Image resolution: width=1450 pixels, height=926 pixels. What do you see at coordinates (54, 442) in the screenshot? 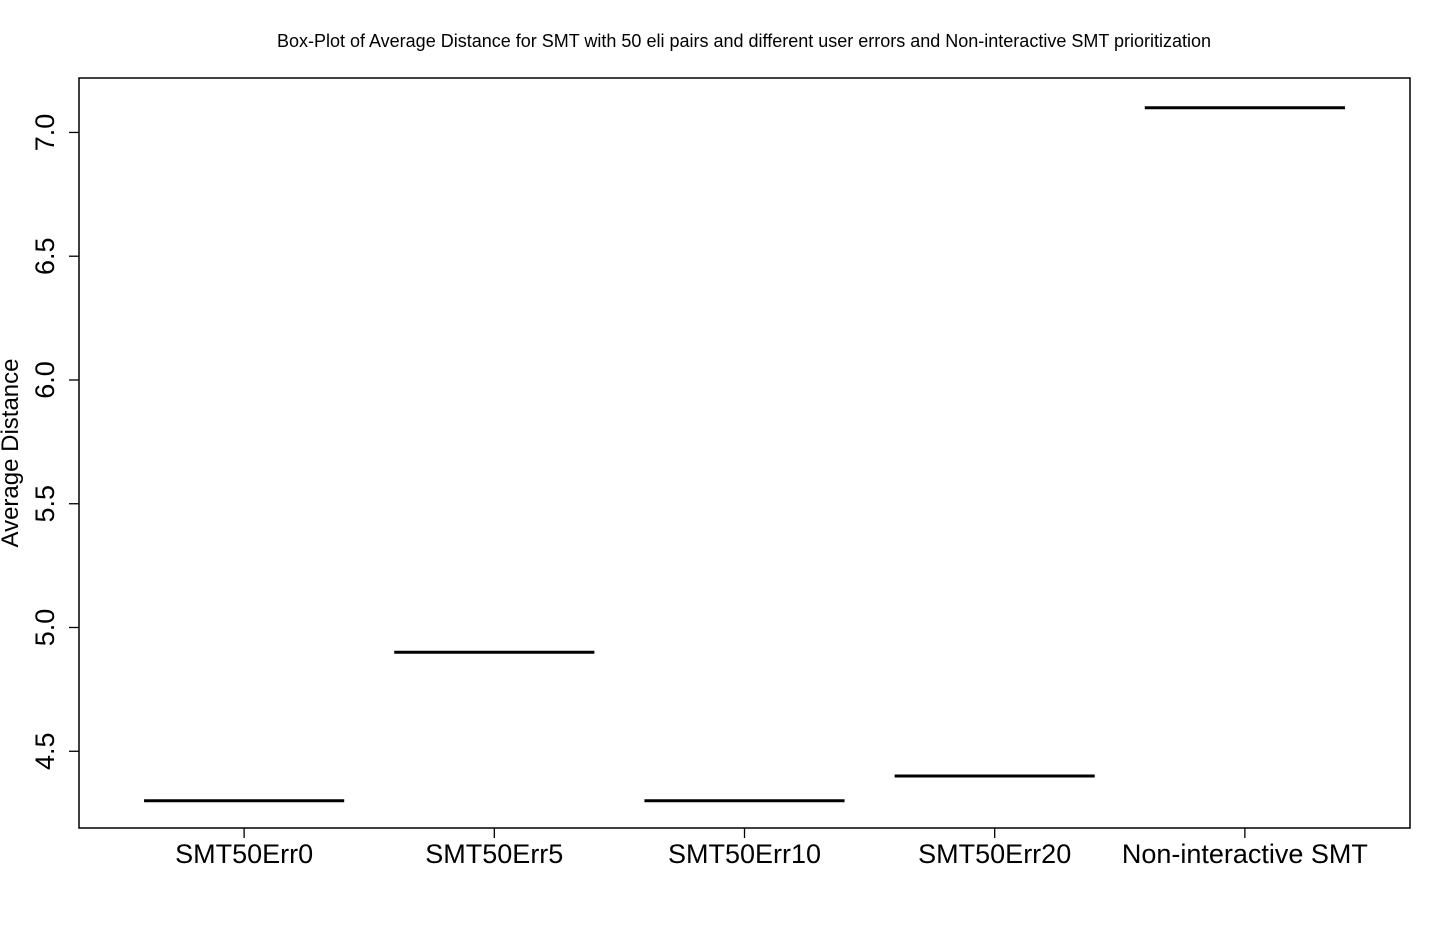
I see `y-axis: 4.5 5.0 5.5 6.0 6.5 7.0` at bounding box center [54, 442].